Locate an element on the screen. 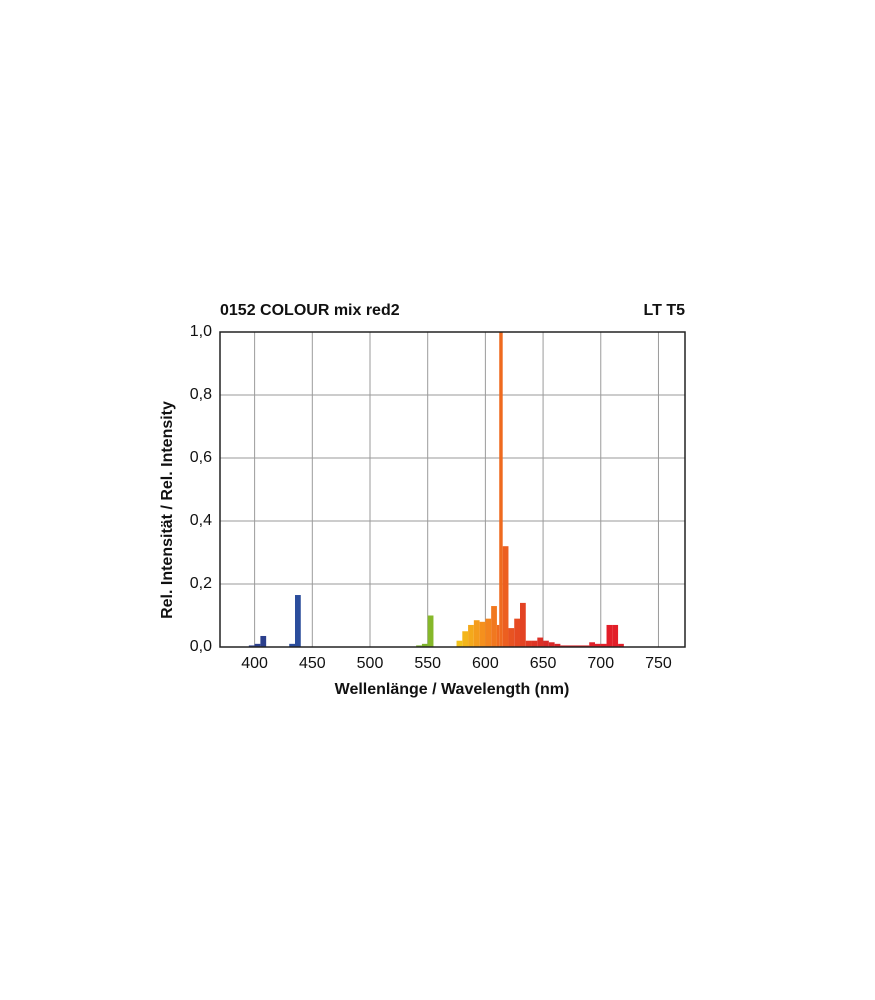  x-tick-label: 600 is located at coordinates (485, 663).